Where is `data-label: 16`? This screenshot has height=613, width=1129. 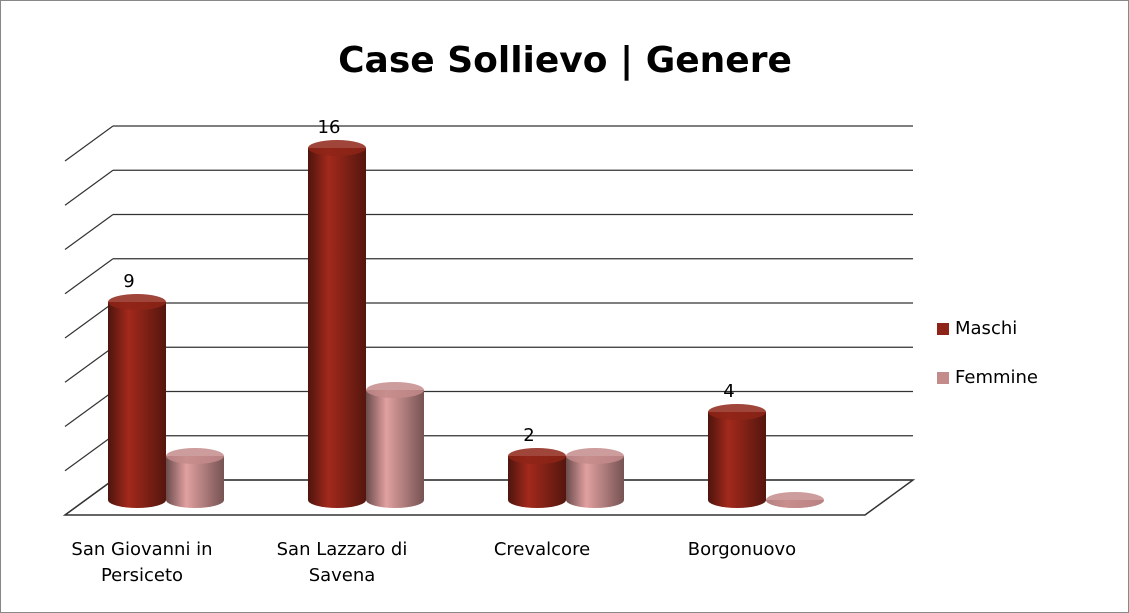 data-label: 16 is located at coordinates (329, 127).